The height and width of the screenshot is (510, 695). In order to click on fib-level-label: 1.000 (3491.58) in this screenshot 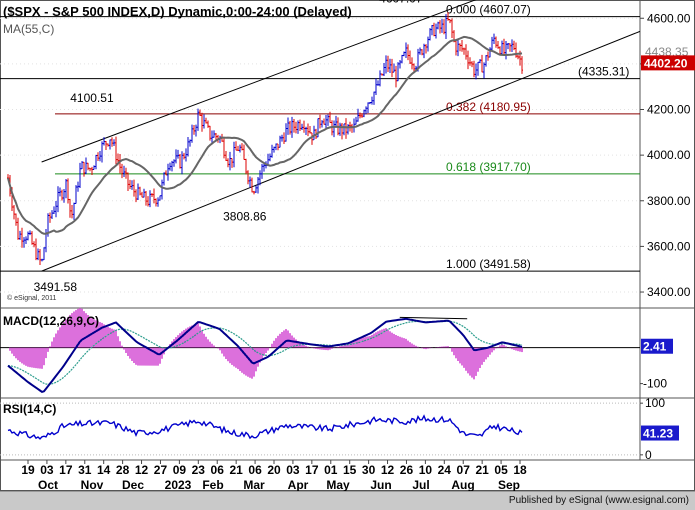, I will do `click(488, 264)`.